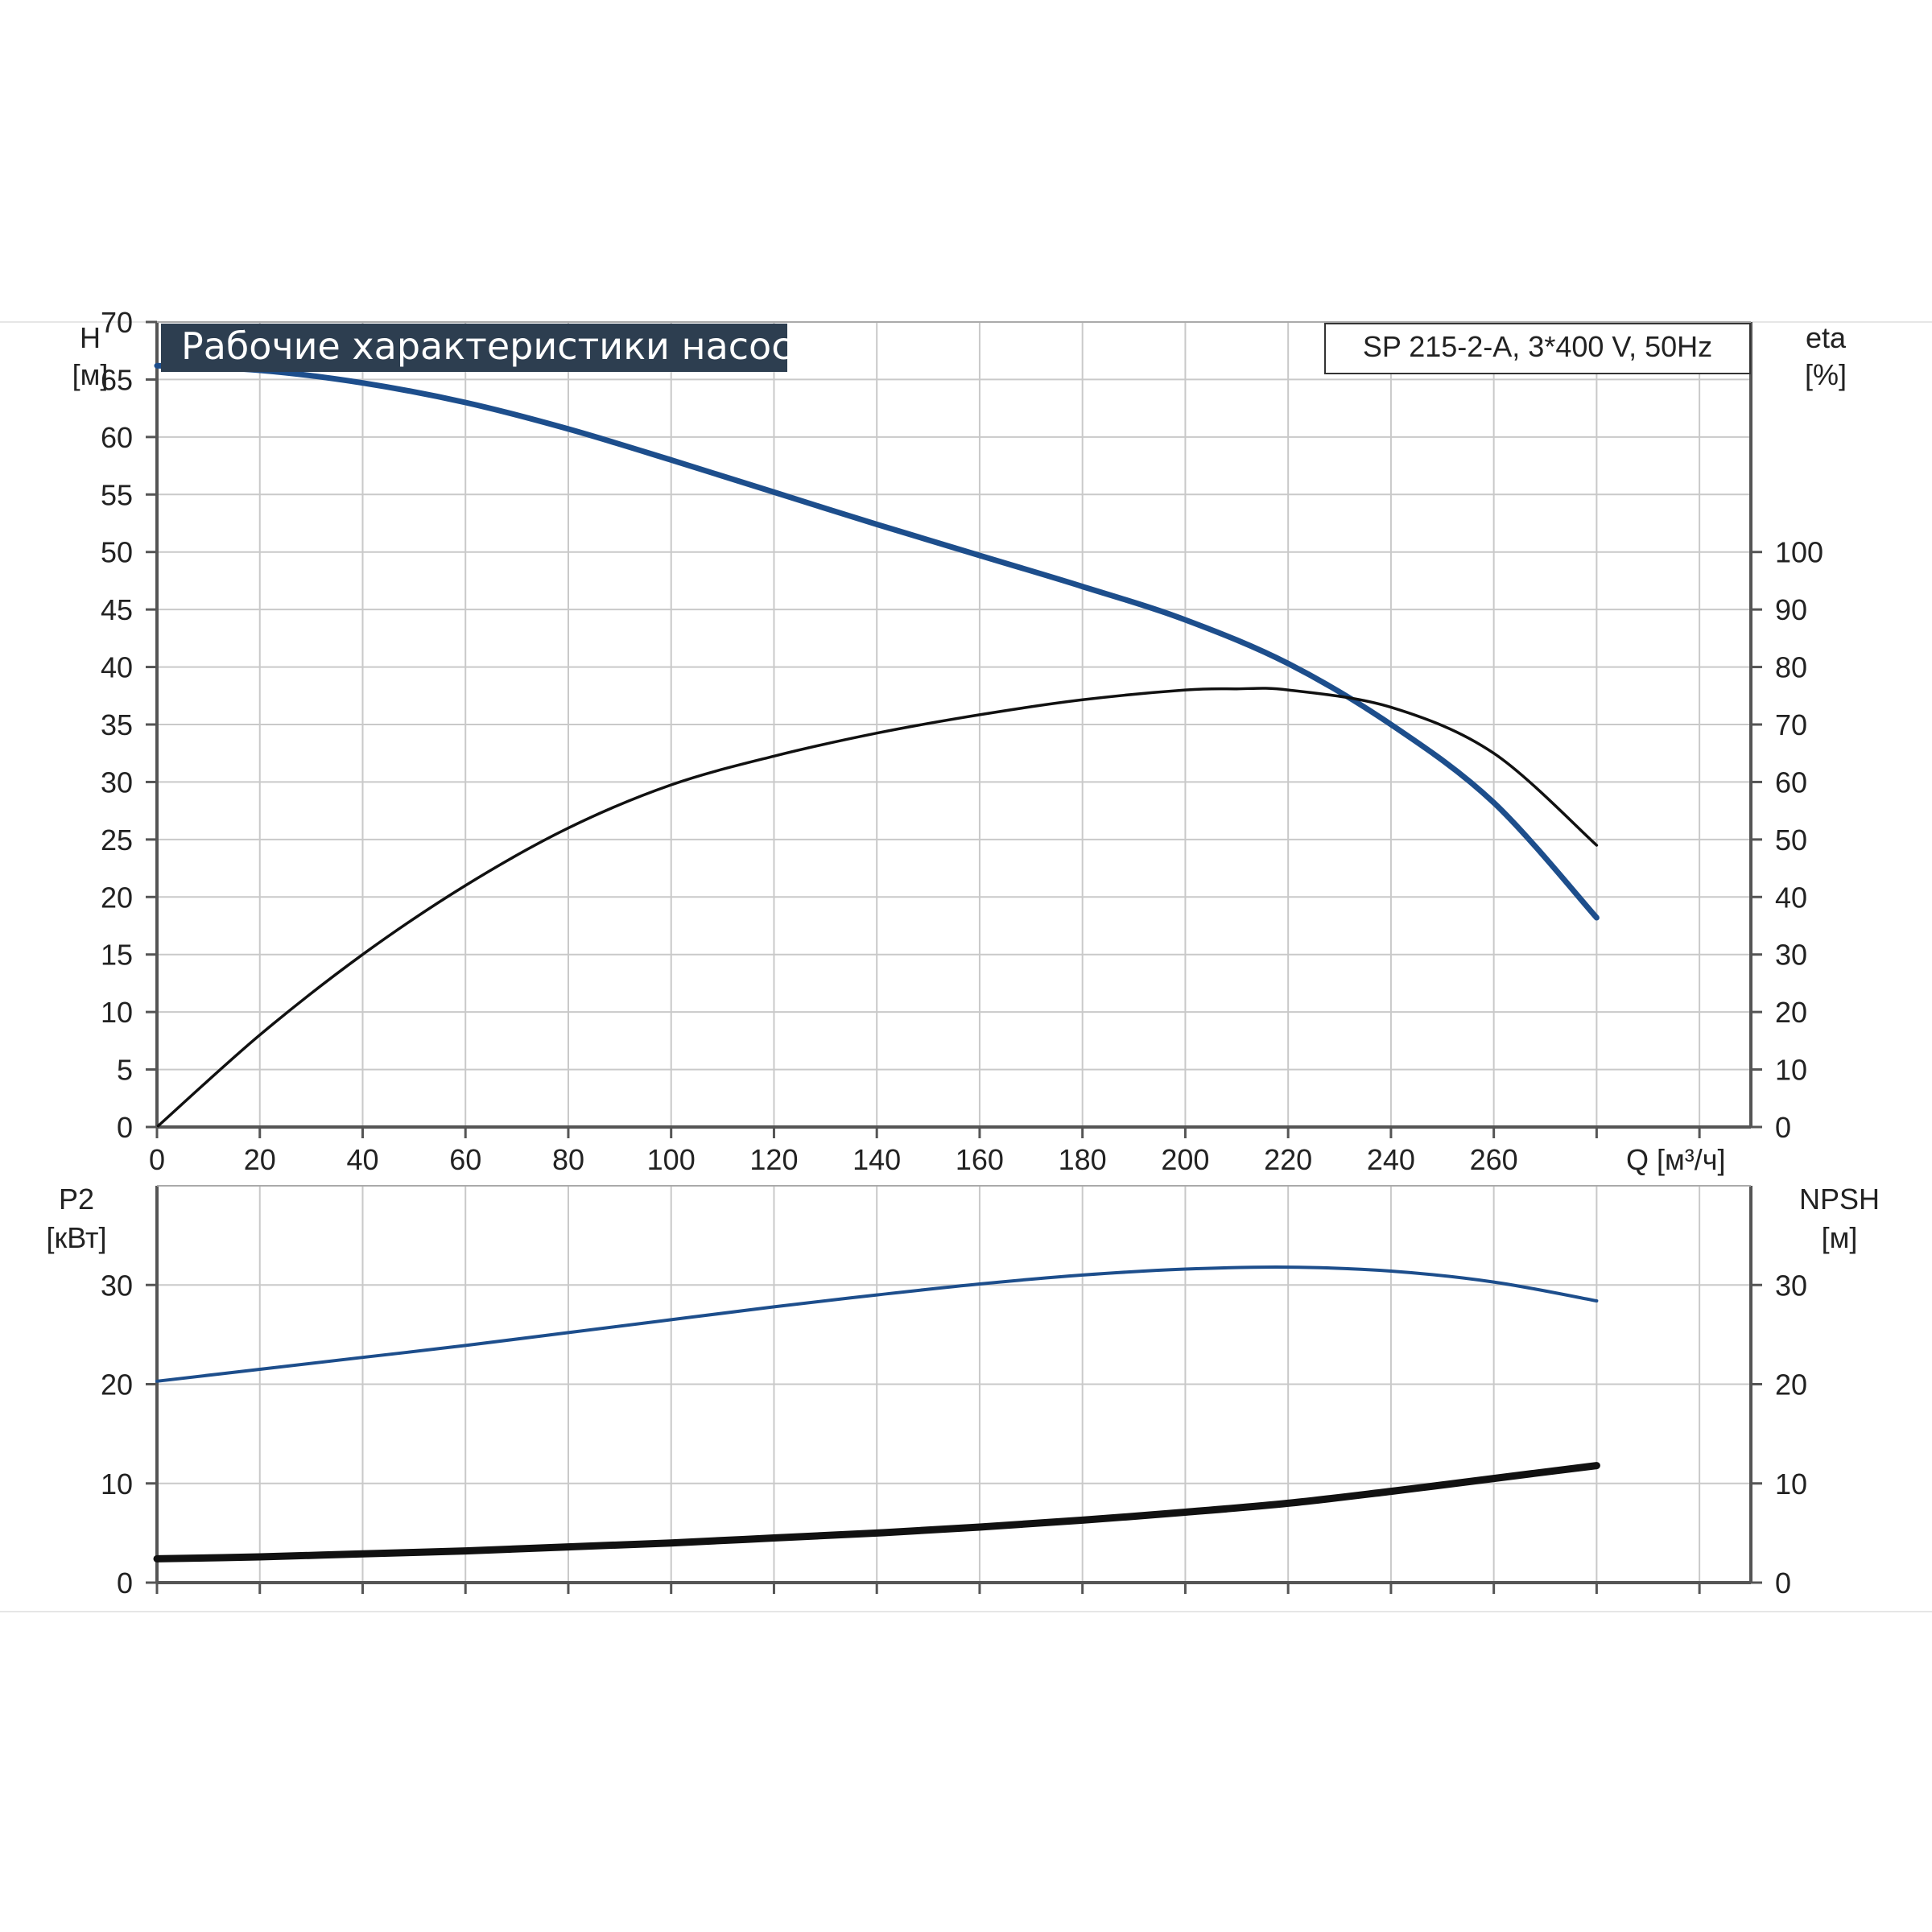 The height and width of the screenshot is (1932, 1932). I want to click on top-left-axis-title: H, so click(90, 337).